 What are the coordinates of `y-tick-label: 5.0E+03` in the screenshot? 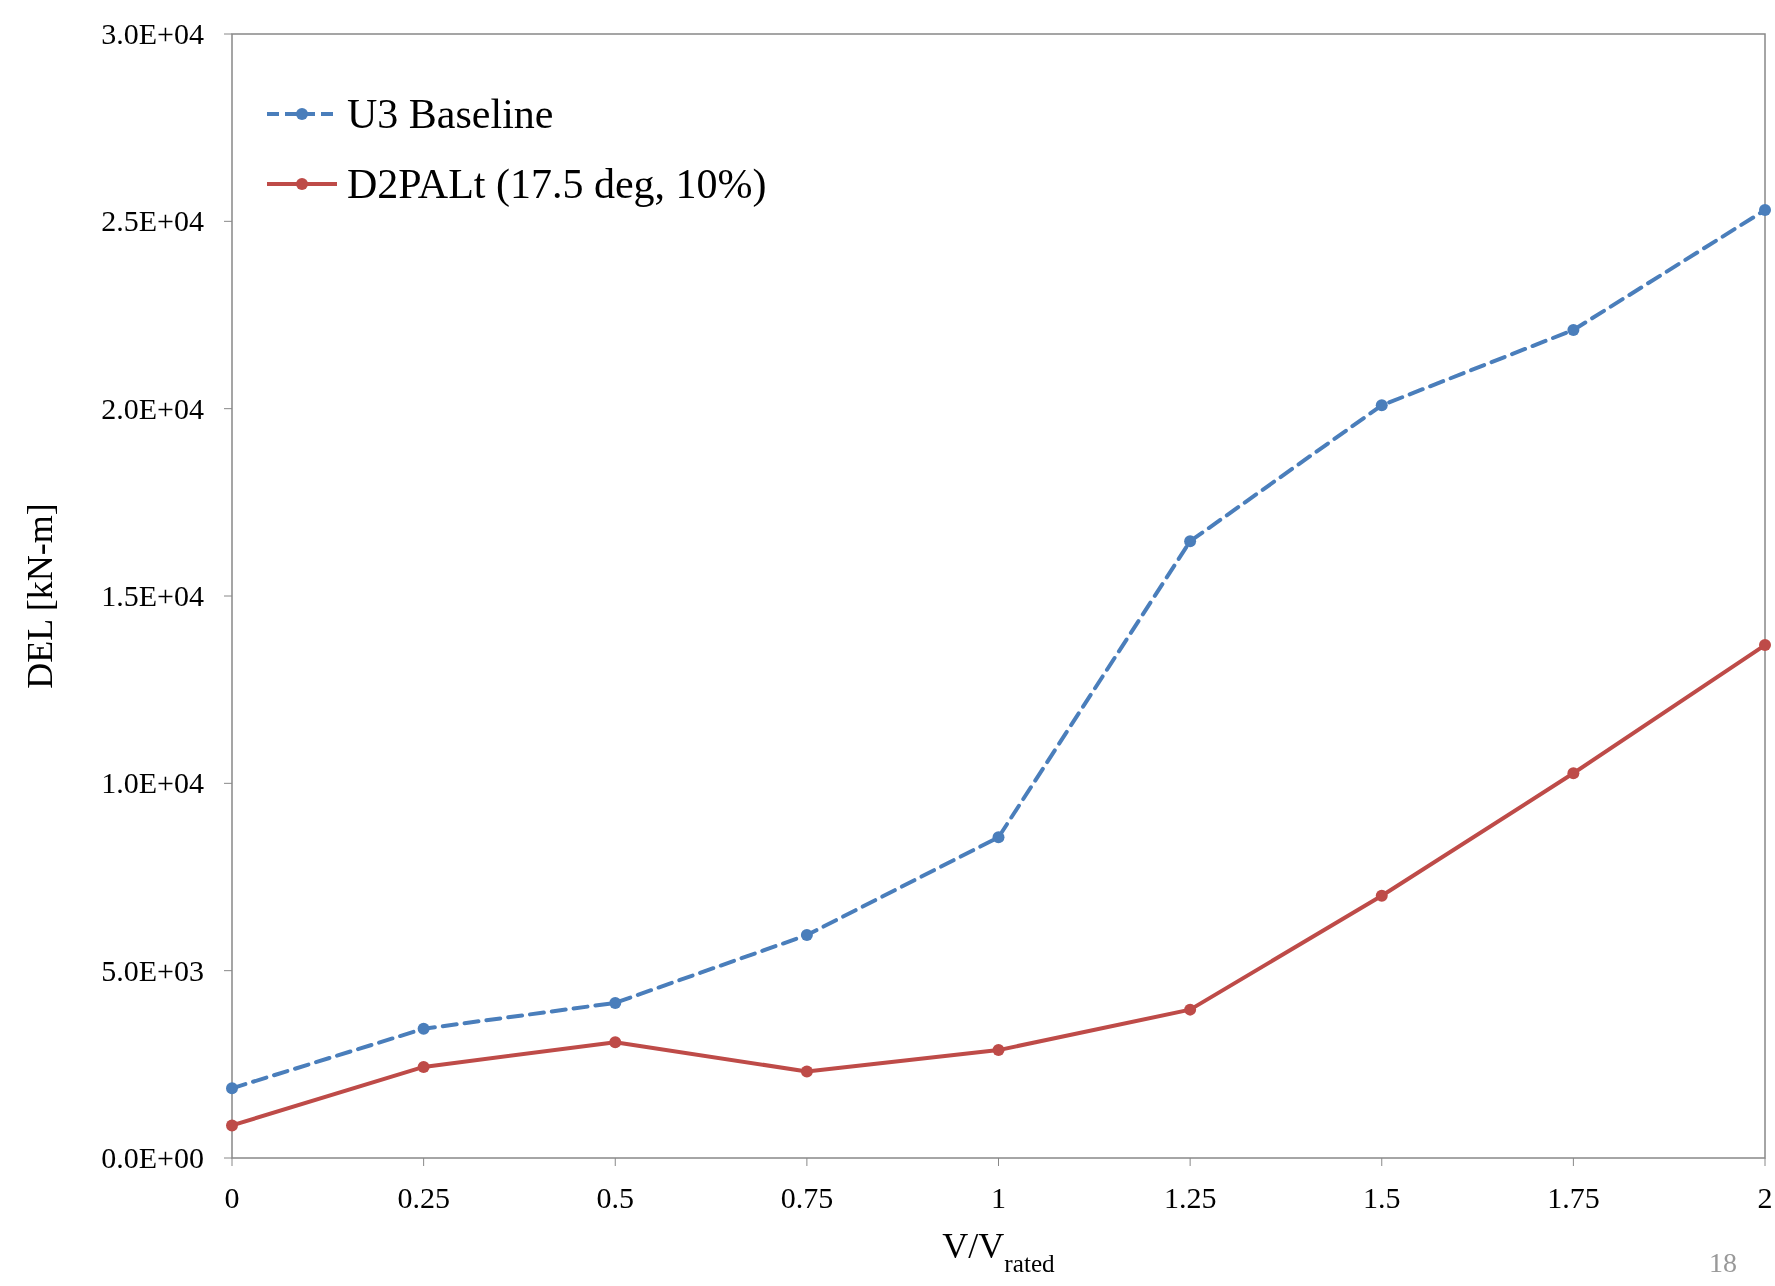 It's located at (152, 970).